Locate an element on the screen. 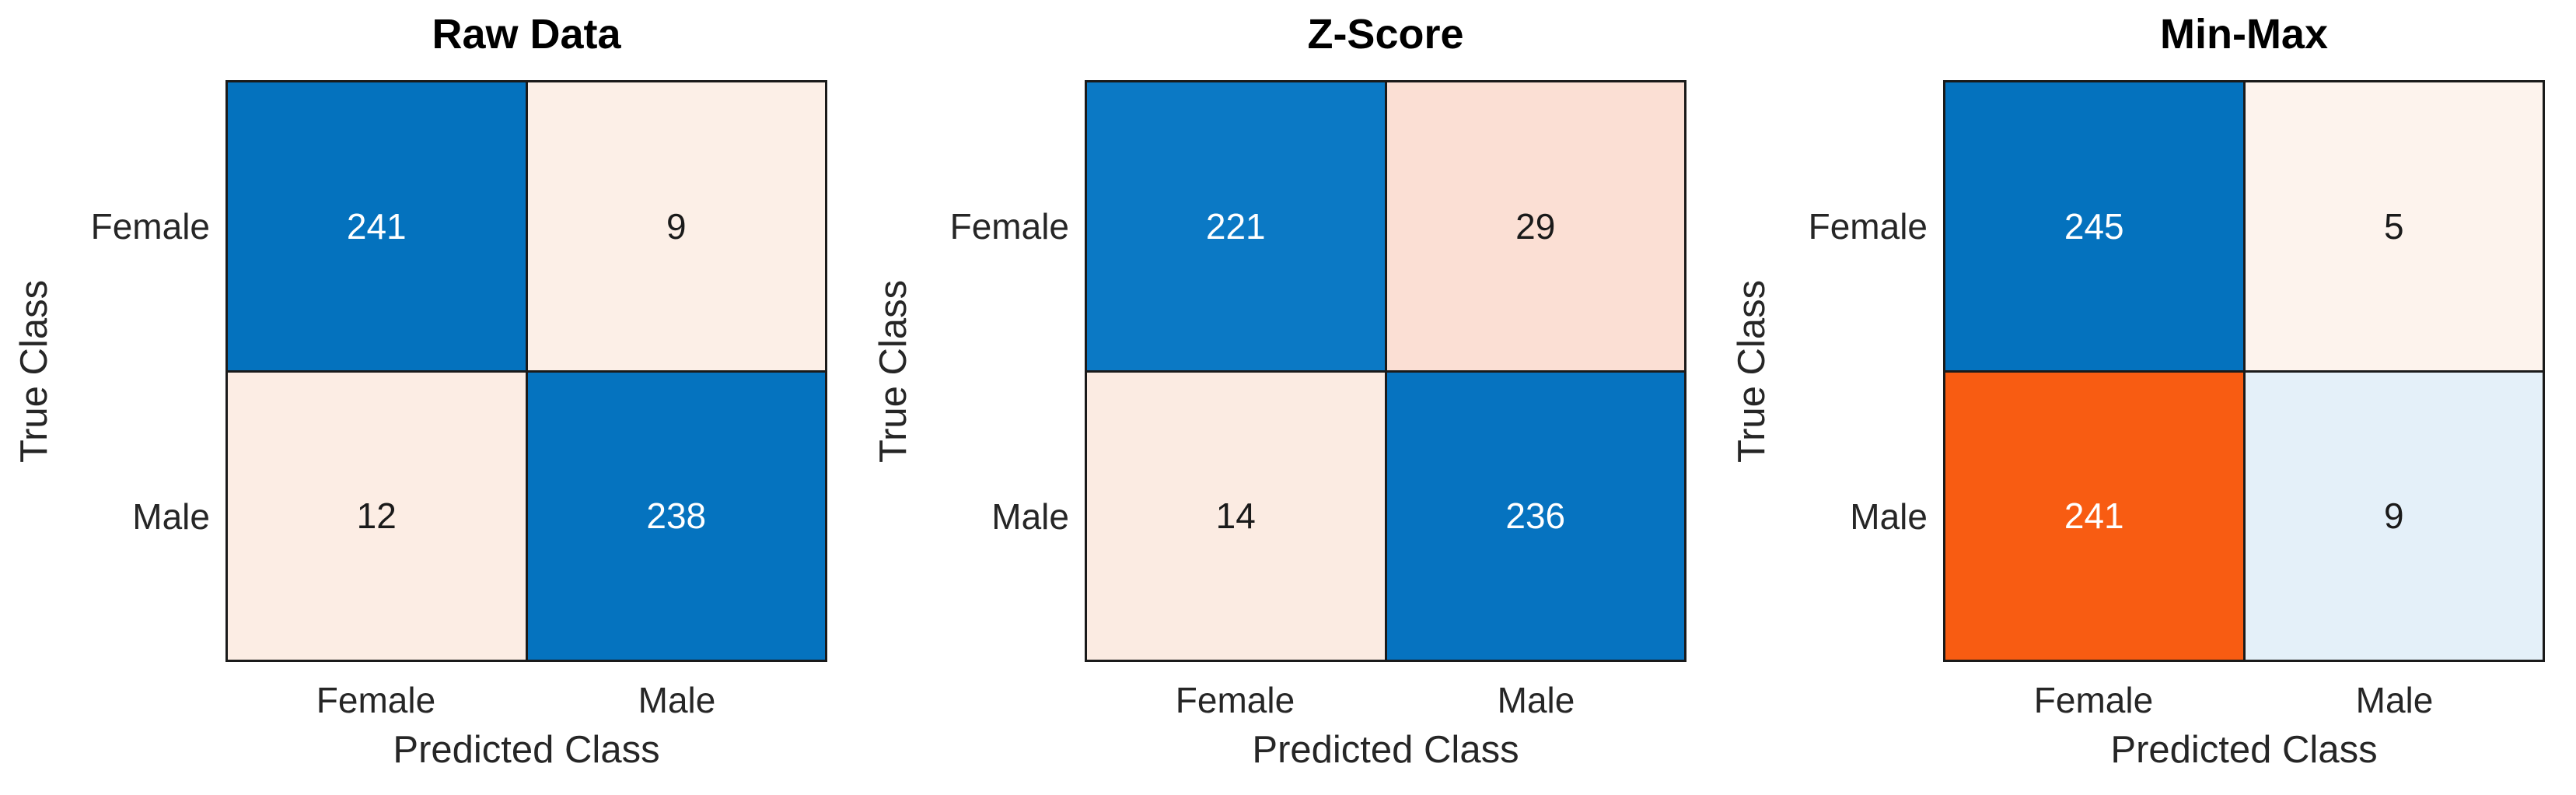 The image size is (2576, 795). matrix-cell-true-male-pred-male: 9 is located at coordinates (2394, 516).